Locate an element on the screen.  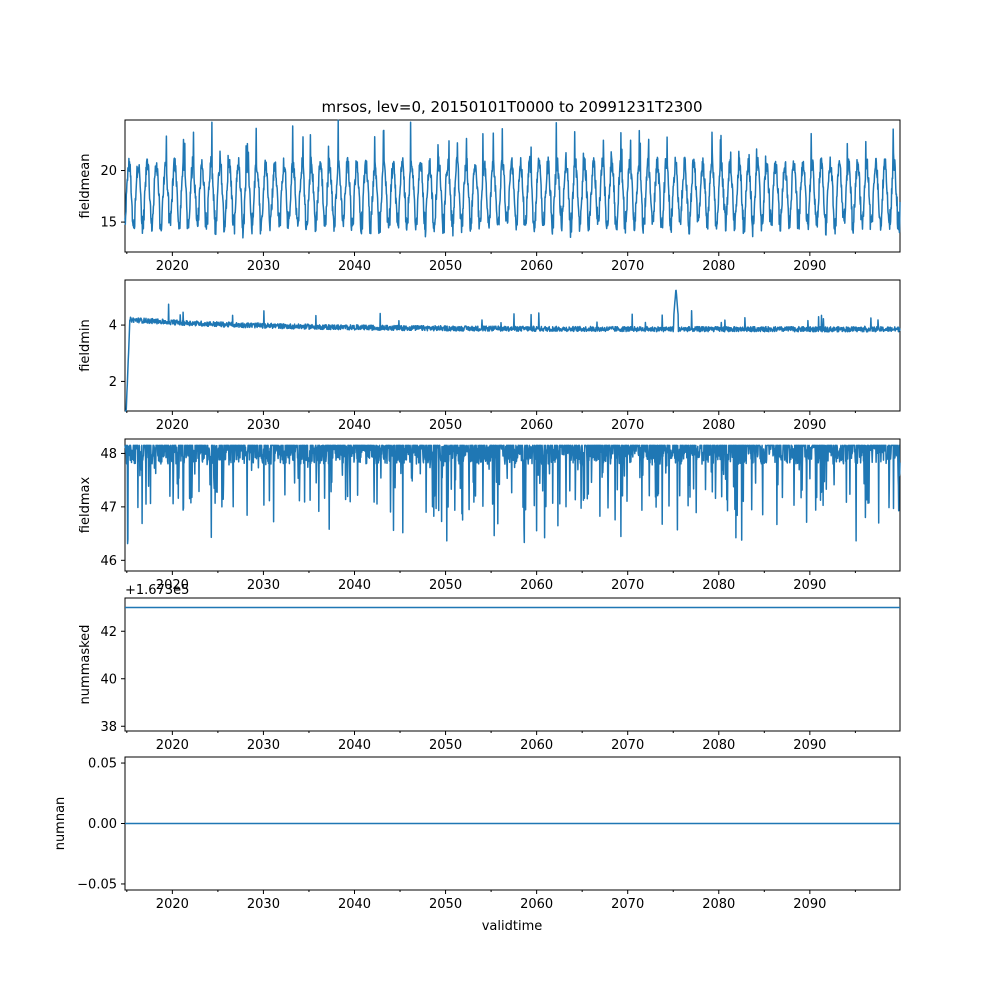
x-axis-label: validtime is located at coordinates (512, 926).